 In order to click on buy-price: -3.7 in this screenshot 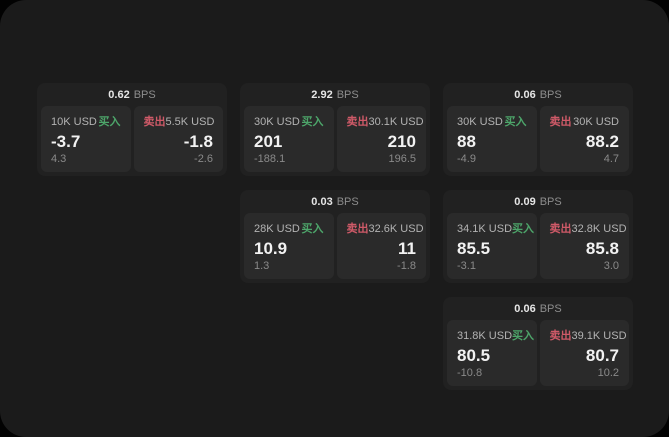, I will do `click(66, 141)`.